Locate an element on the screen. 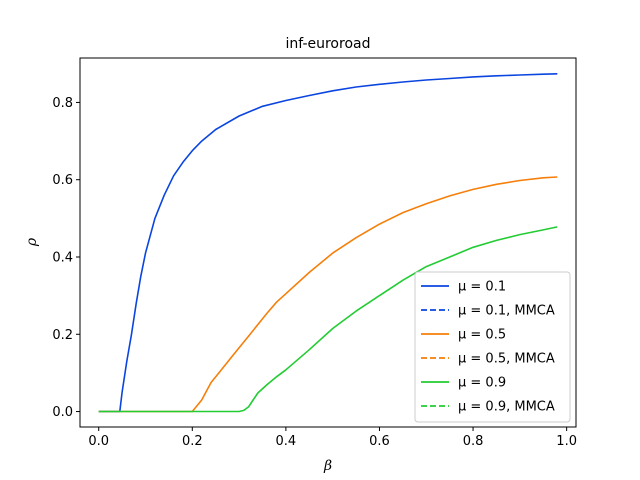 Image resolution: width=640 pixels, height=480 pixels. y-tick-label-2: 0.4 is located at coordinates (62, 257).